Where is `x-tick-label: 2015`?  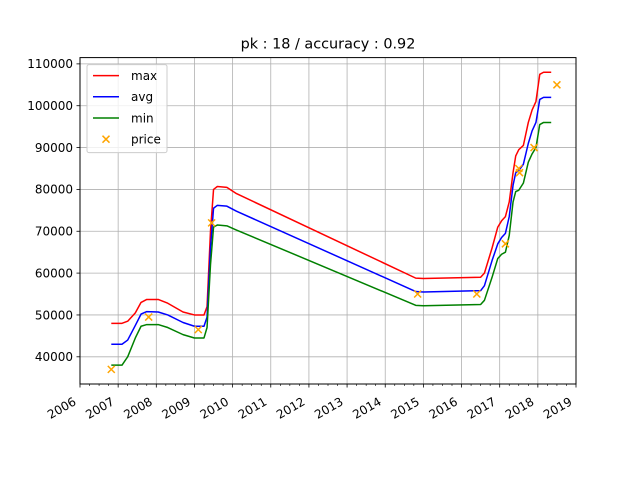
x-tick-label: 2015 is located at coordinates (404, 407).